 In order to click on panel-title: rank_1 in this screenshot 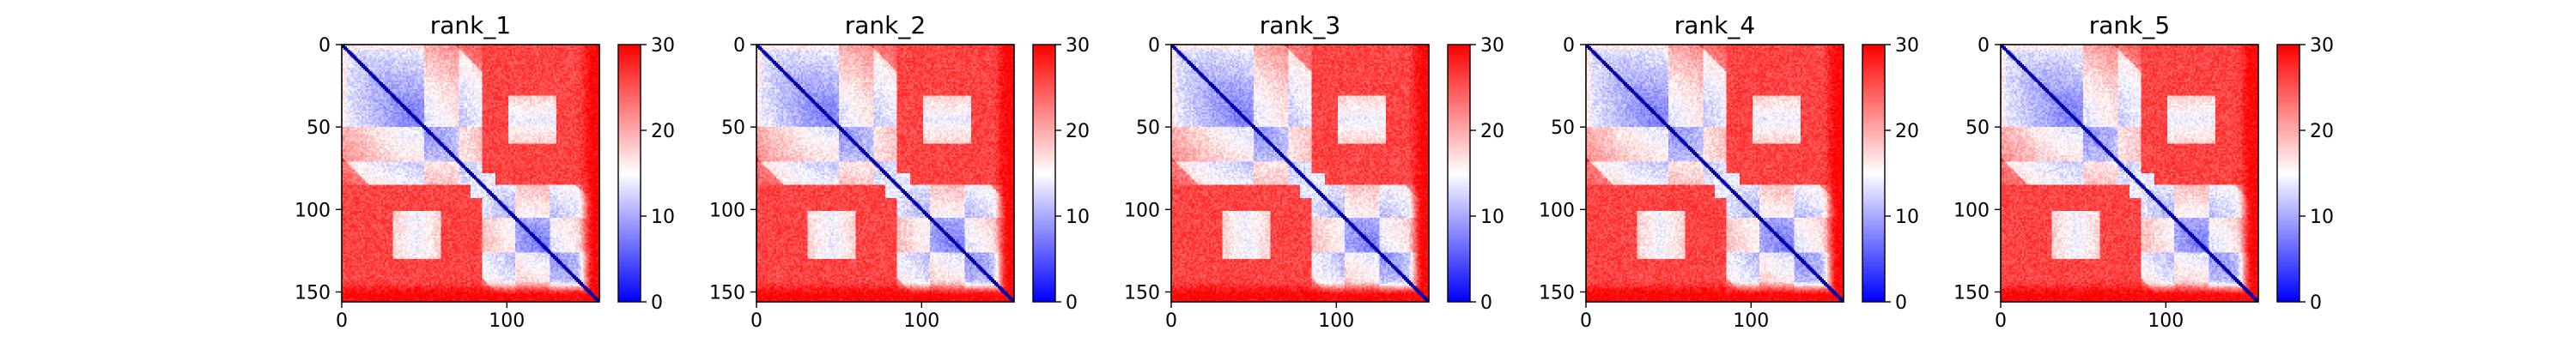, I will do `click(470, 25)`.